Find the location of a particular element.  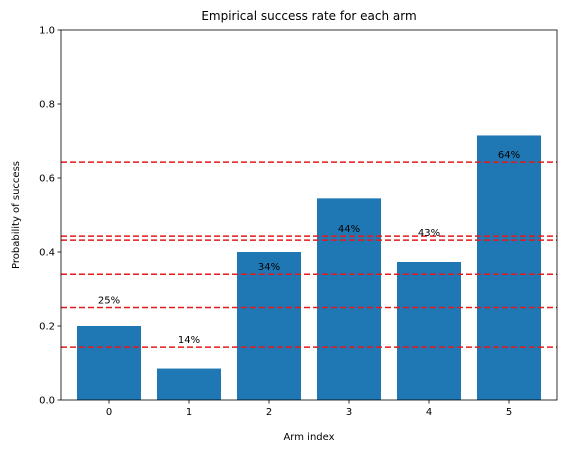

chart-title: Empirical success rate for each arm is located at coordinates (308, 16).